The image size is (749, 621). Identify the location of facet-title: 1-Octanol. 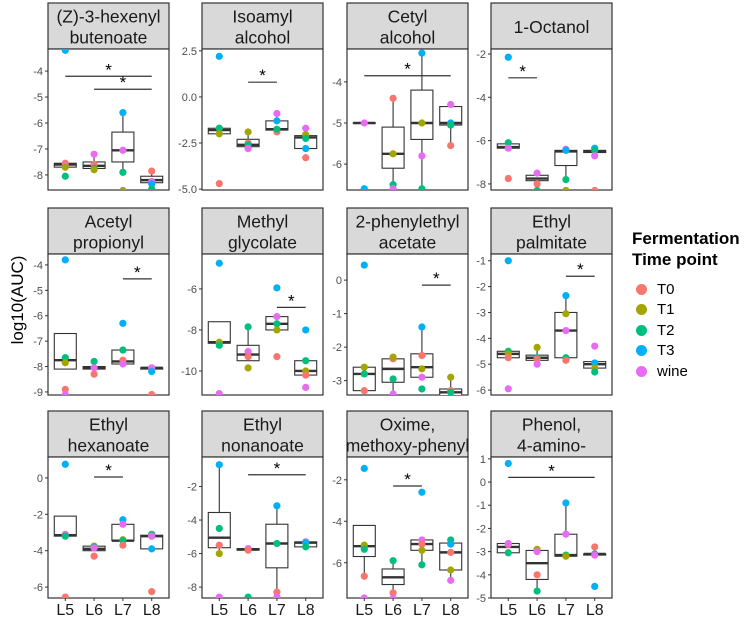
(552, 27).